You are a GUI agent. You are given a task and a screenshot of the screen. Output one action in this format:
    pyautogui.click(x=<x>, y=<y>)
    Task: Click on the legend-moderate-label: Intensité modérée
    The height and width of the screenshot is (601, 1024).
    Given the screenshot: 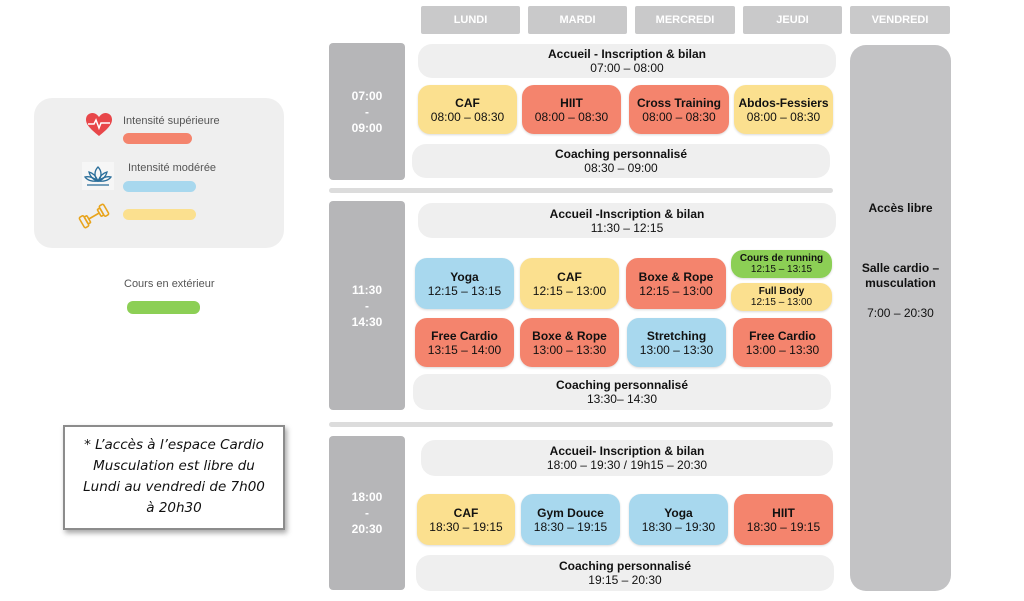 What is the action you would take?
    pyautogui.click(x=172, y=168)
    